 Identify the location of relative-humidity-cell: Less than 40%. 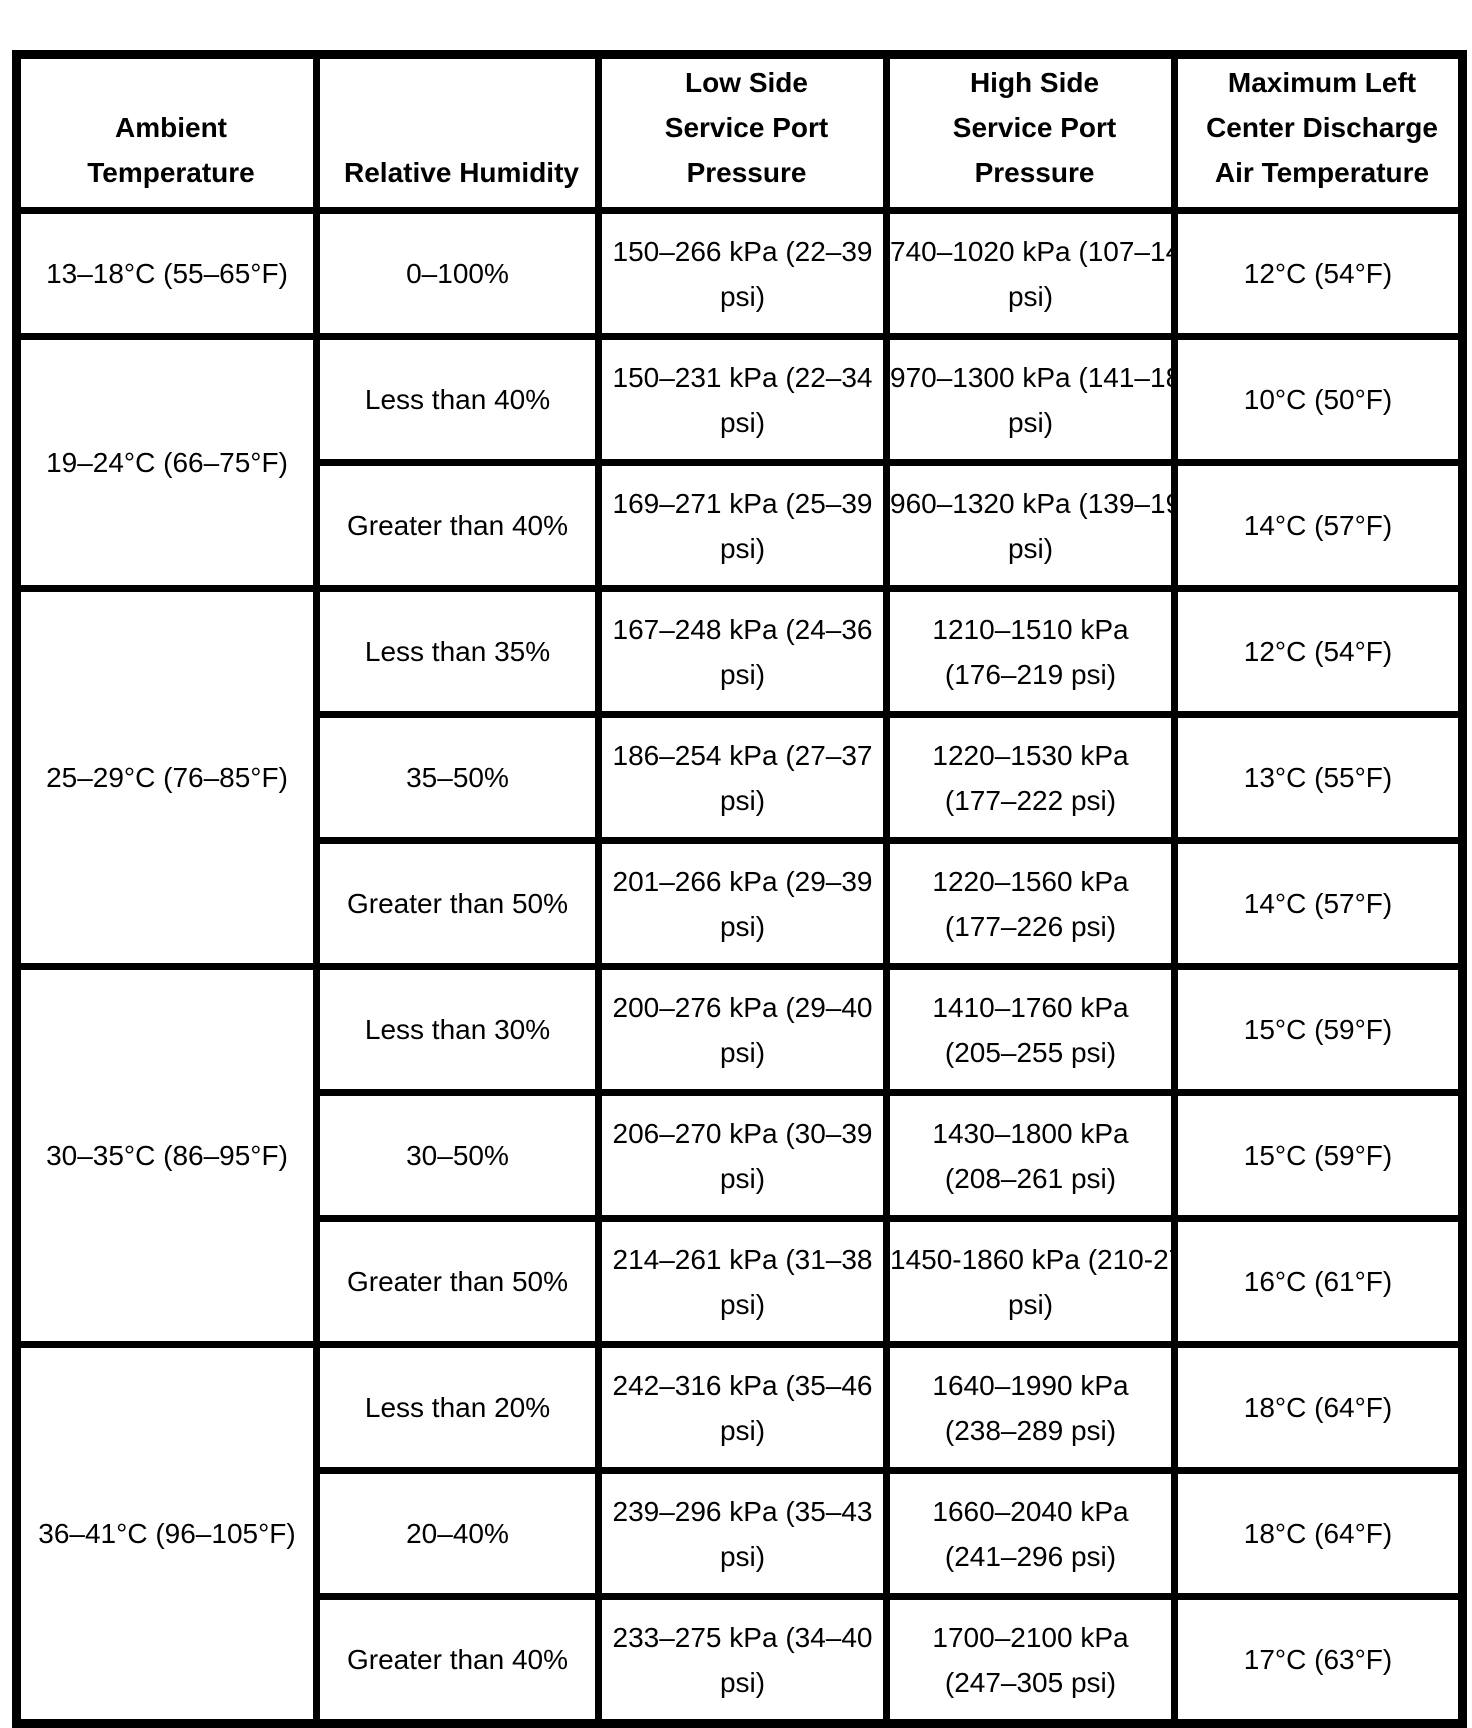
(457, 399).